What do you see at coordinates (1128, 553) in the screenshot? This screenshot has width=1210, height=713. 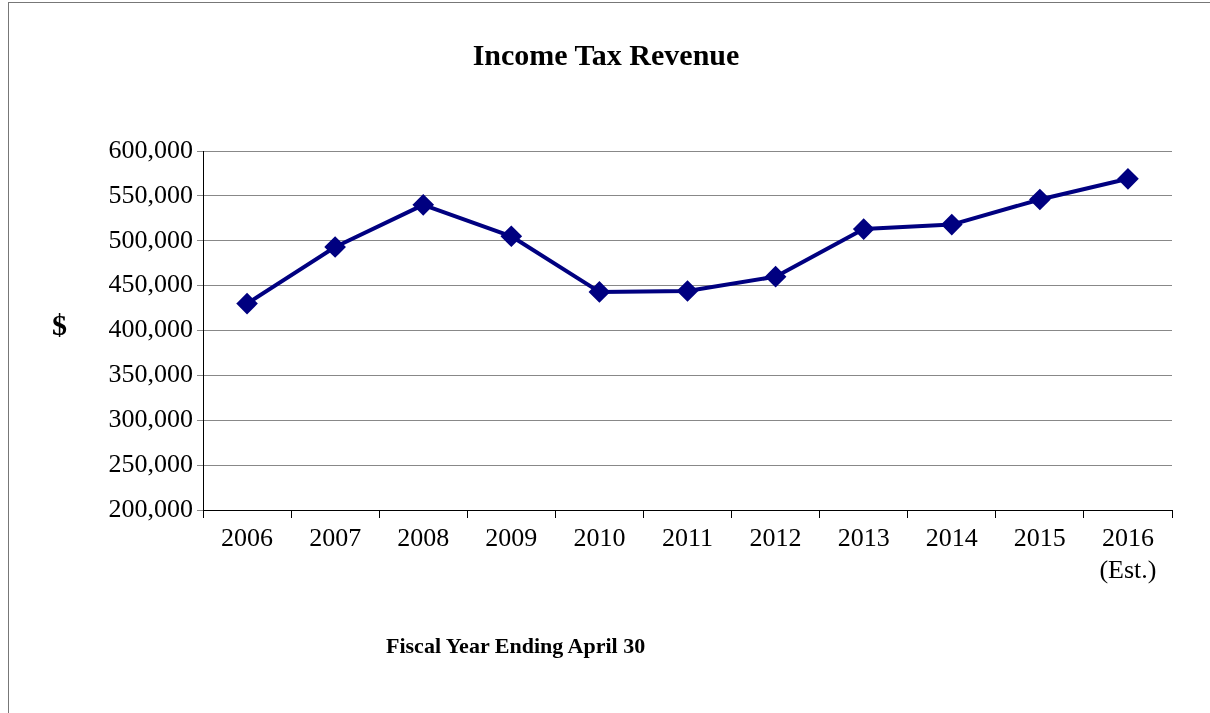 I see `x-tick-label: 2016 (Est.)` at bounding box center [1128, 553].